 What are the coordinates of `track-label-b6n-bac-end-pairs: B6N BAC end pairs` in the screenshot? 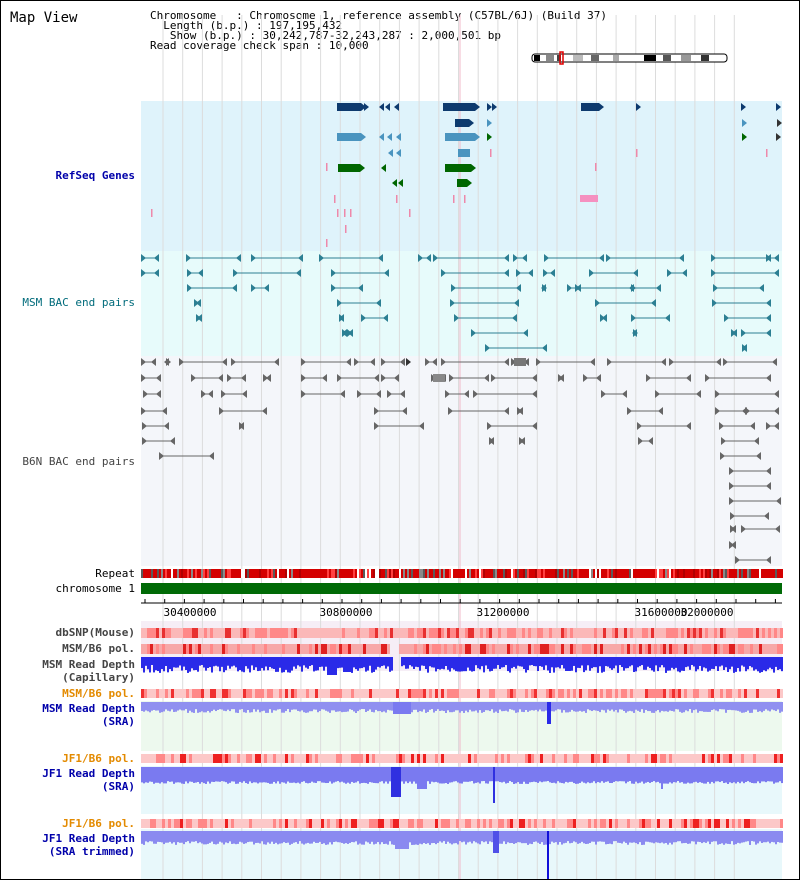 It's located at (78, 461).